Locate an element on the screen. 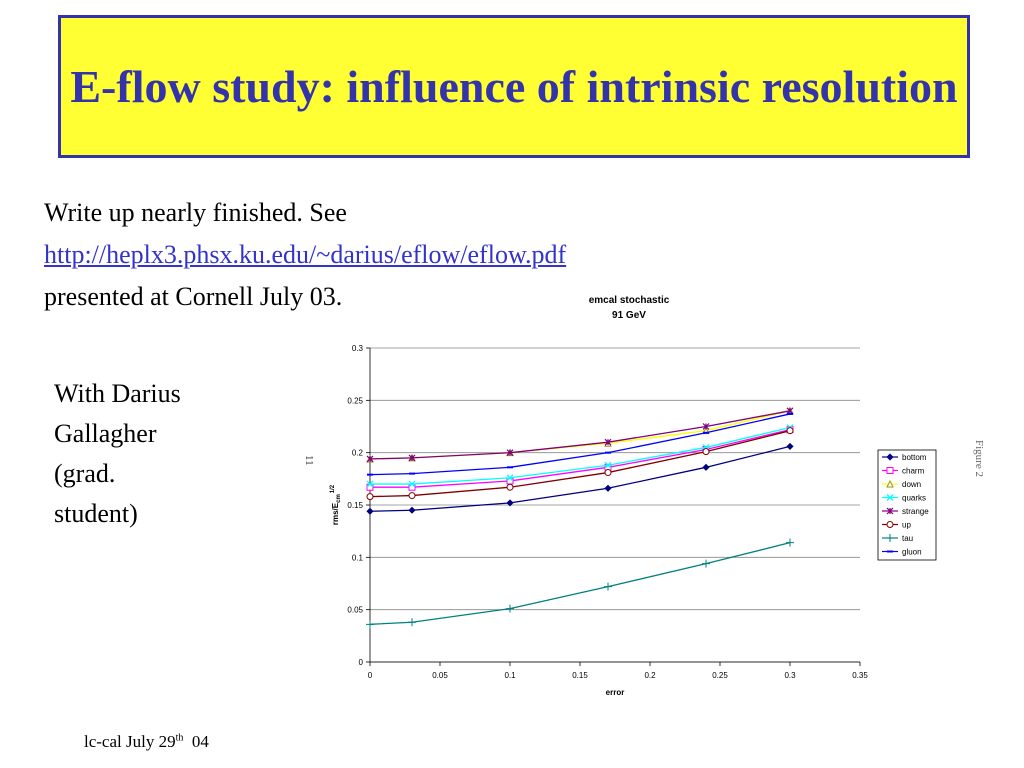 The image size is (1024, 768). series-tau is located at coordinates (580, 583).